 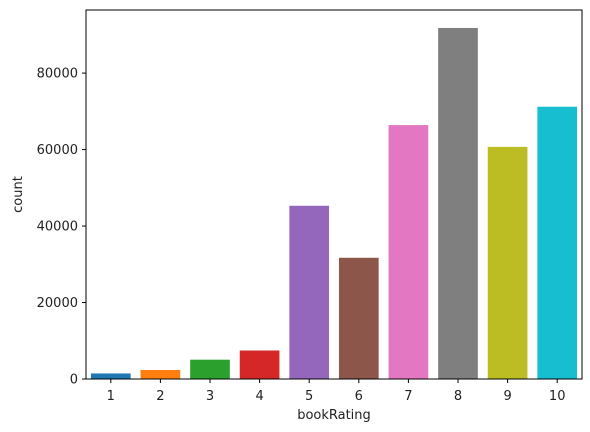 I want to click on x-tick-label: 7, so click(x=408, y=396).